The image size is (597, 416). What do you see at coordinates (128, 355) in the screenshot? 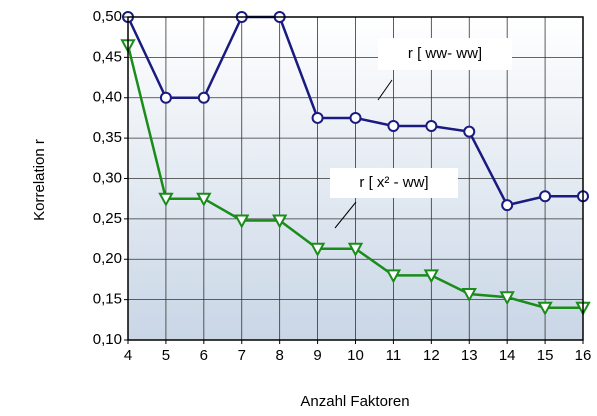
I see `x-tick-label: 4` at bounding box center [128, 355].